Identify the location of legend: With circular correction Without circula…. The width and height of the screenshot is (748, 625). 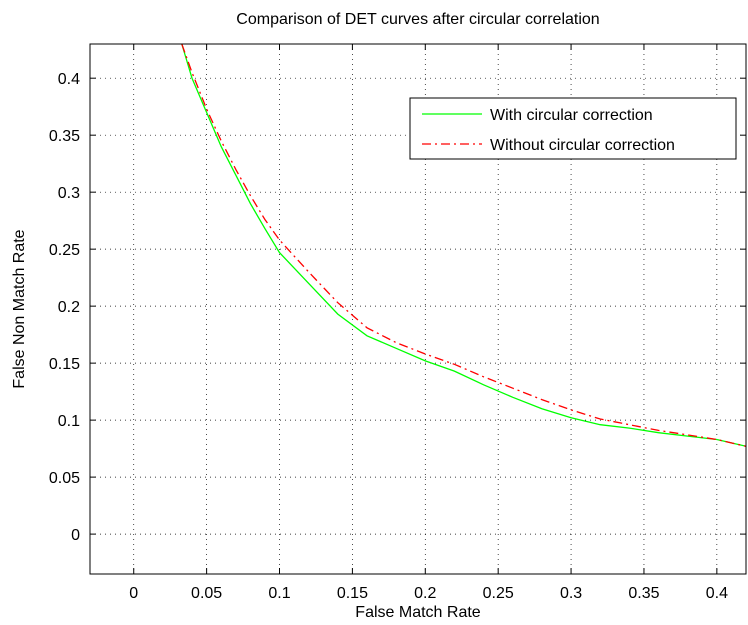
(573, 128).